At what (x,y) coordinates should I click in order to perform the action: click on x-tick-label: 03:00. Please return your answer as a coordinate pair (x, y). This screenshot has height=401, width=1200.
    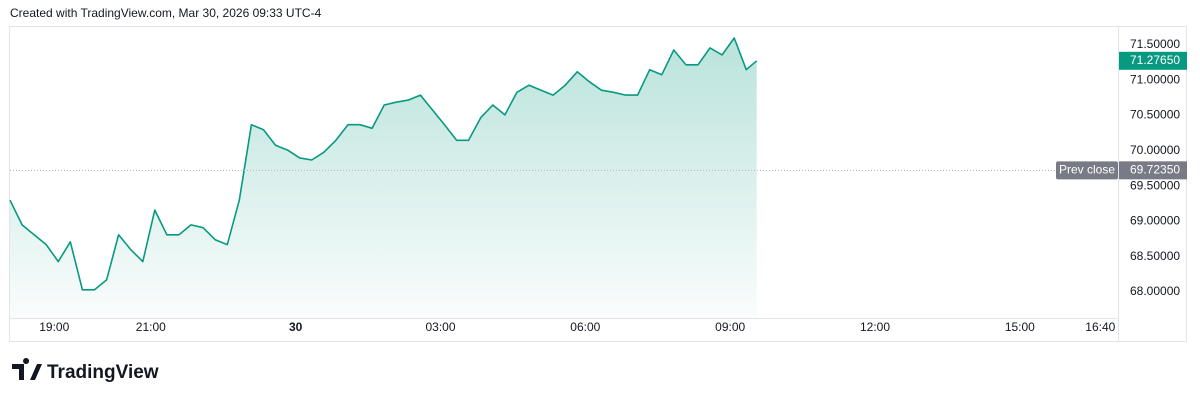
    Looking at the image, I should click on (440, 327).